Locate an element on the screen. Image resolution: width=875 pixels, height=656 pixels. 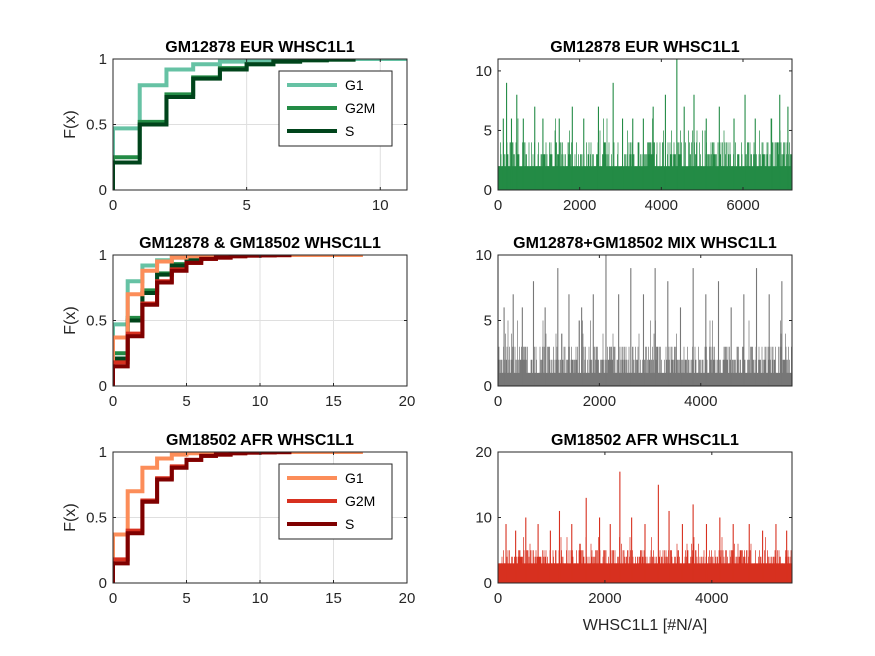
chart-title: GM12878+GM18502 MIX WHSC1L1 is located at coordinates (645, 243).